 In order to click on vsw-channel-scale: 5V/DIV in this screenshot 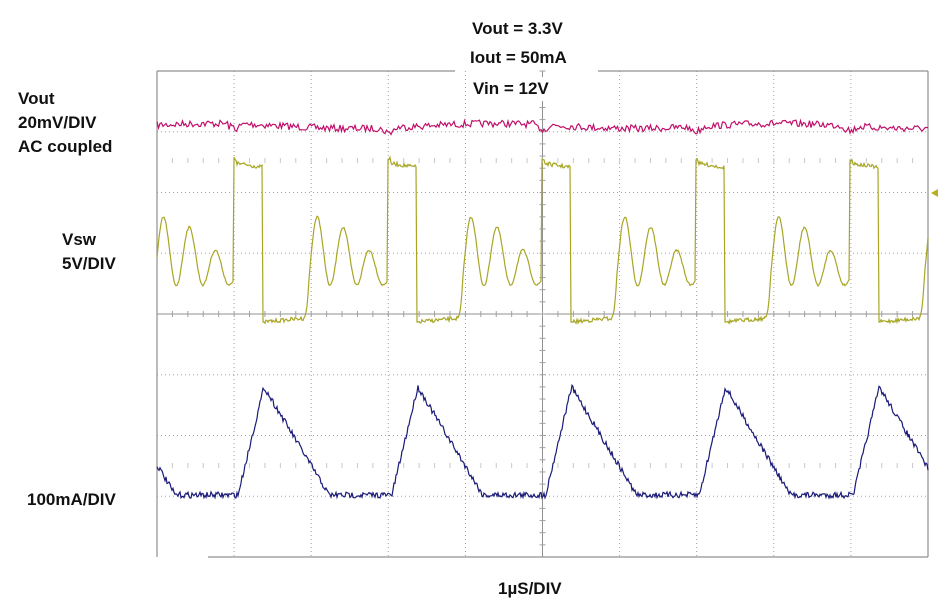, I will do `click(89, 263)`.